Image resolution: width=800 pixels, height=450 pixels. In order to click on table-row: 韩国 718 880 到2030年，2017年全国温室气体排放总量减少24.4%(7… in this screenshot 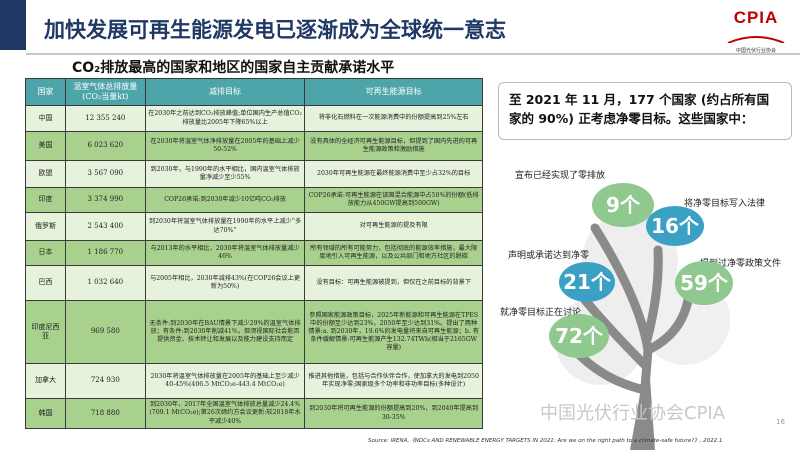, I will do `click(254, 413)`.